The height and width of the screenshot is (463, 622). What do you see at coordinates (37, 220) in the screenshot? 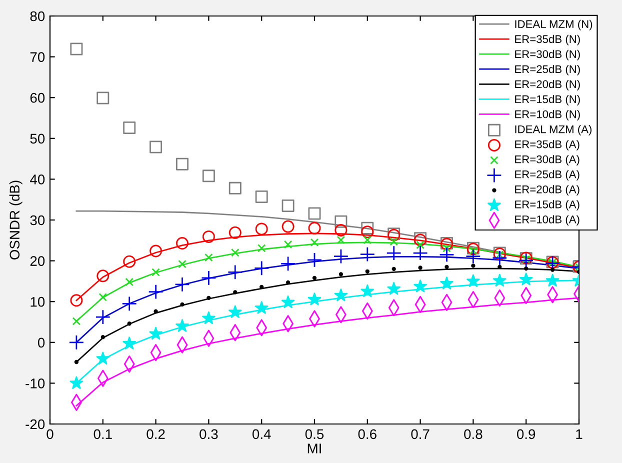
I see `y-tick-label: 30` at bounding box center [37, 220].